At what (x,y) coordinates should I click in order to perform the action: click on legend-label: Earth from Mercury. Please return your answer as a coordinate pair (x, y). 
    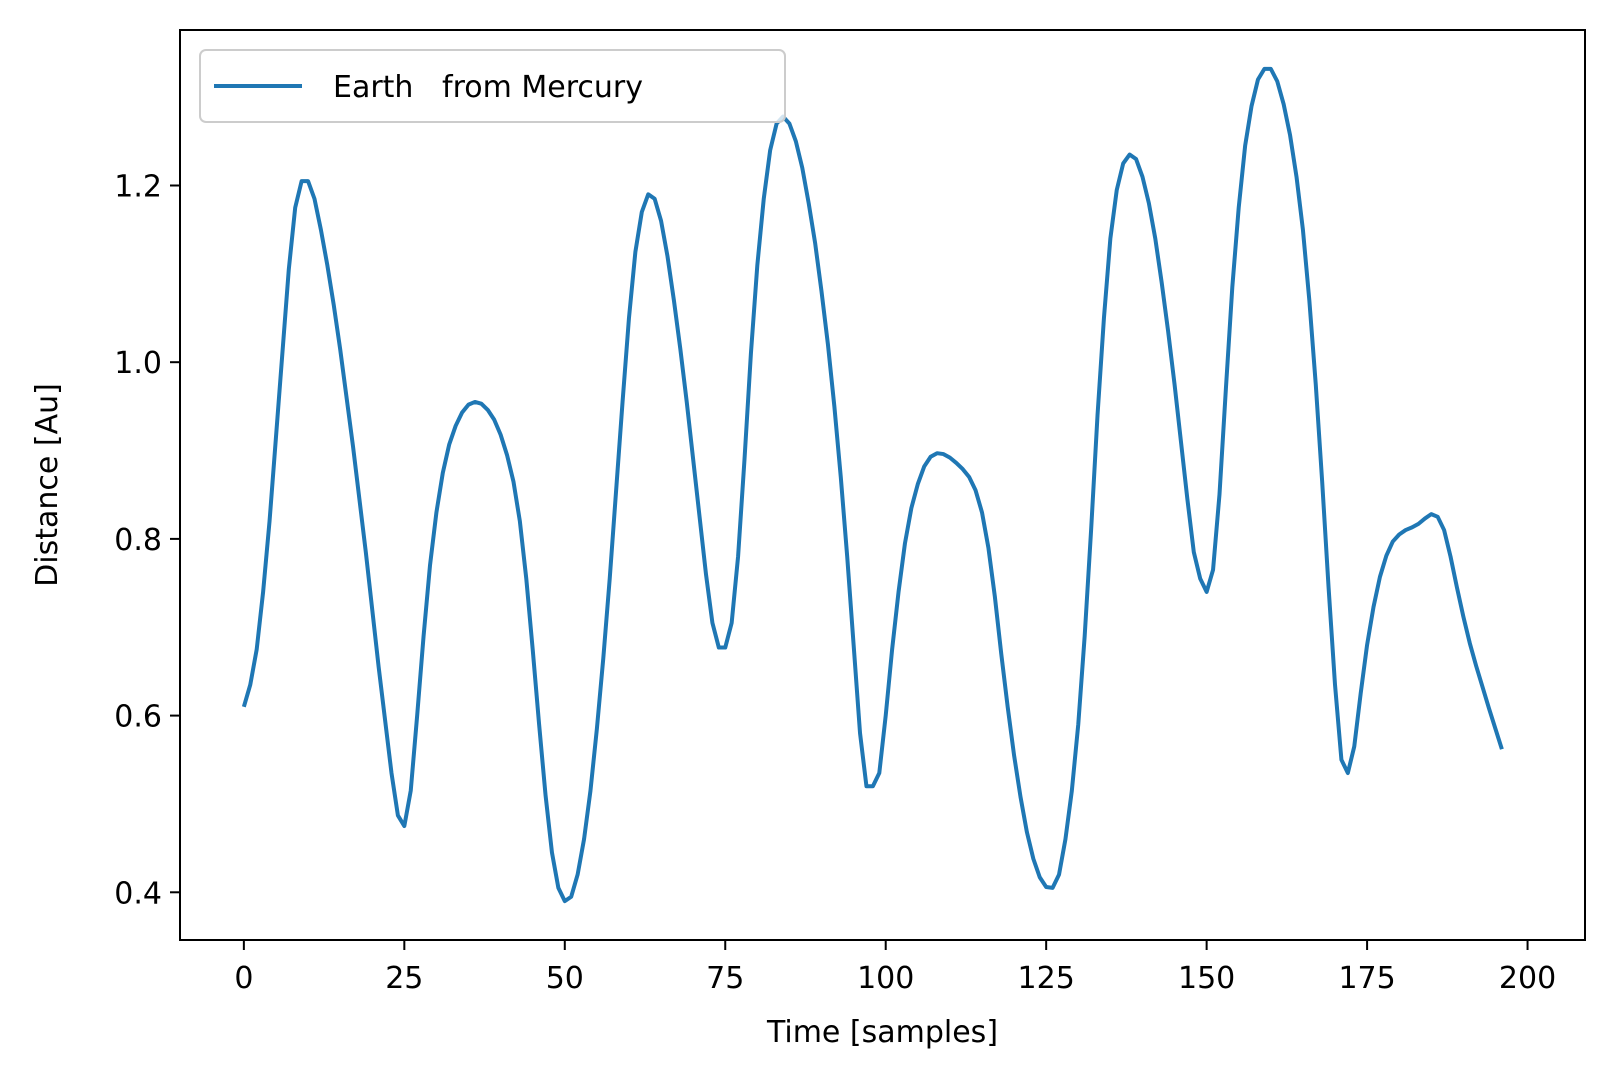
    Looking at the image, I should click on (488, 87).